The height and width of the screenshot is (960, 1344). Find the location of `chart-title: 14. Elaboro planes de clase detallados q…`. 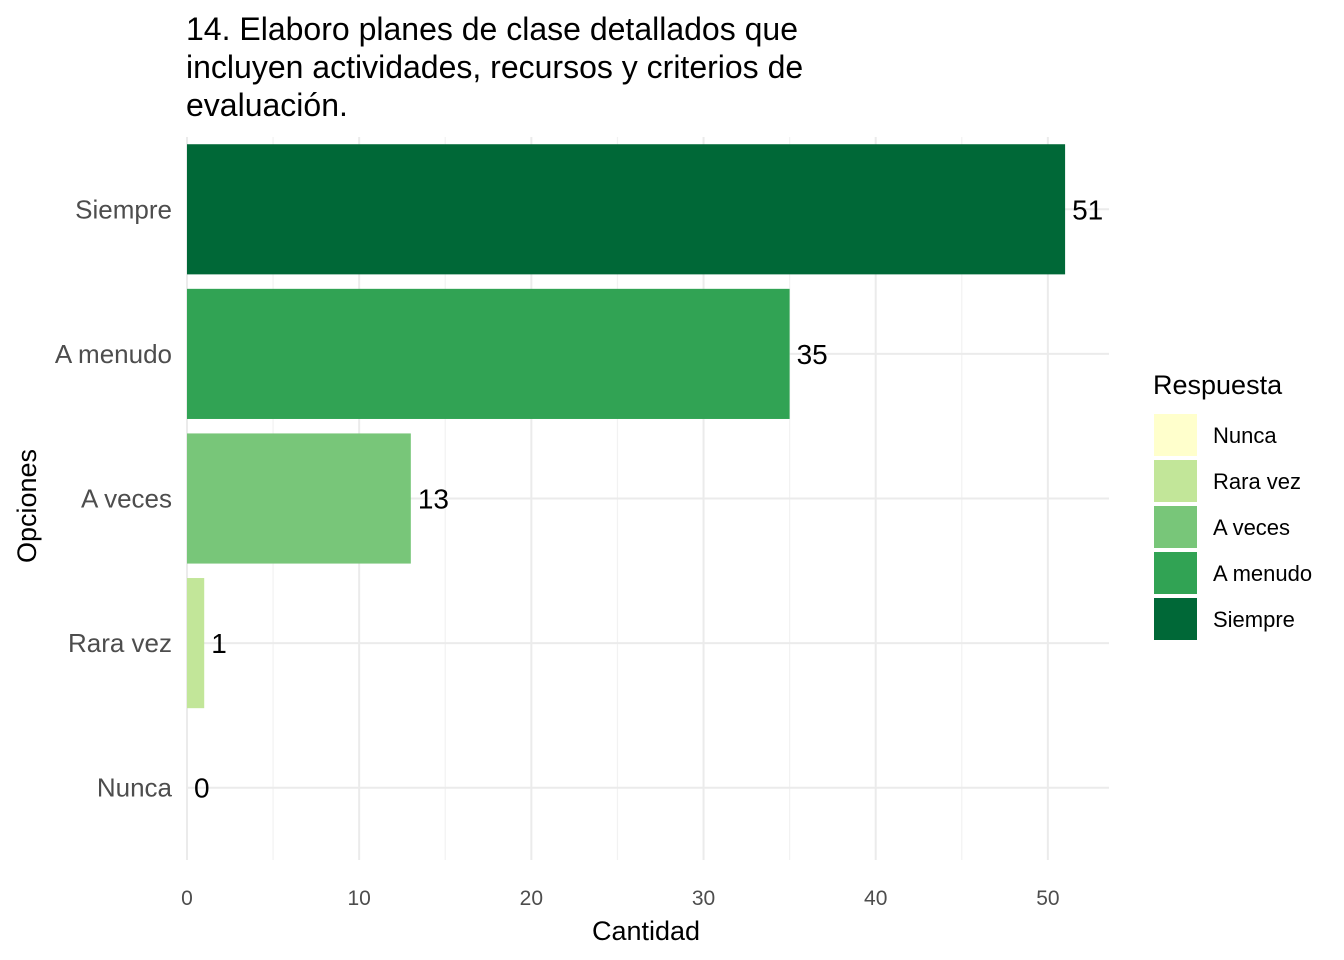

chart-title: 14. Elaboro planes de clase detallados q… is located at coordinates (494, 67).